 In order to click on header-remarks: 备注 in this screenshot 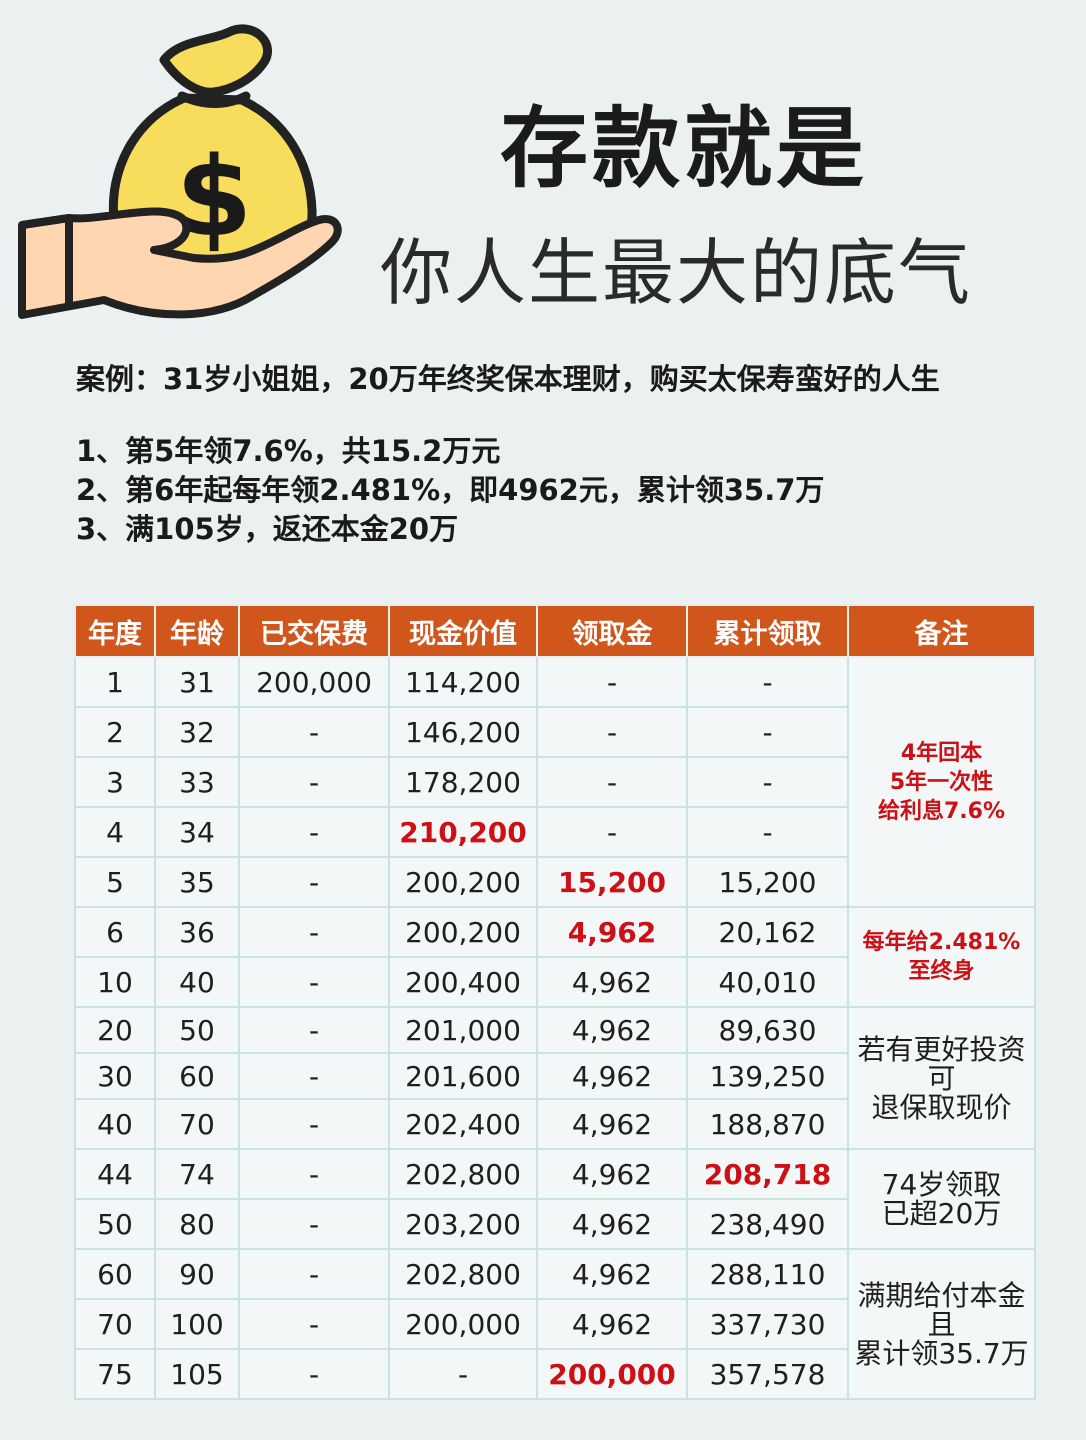, I will do `click(941, 631)`.